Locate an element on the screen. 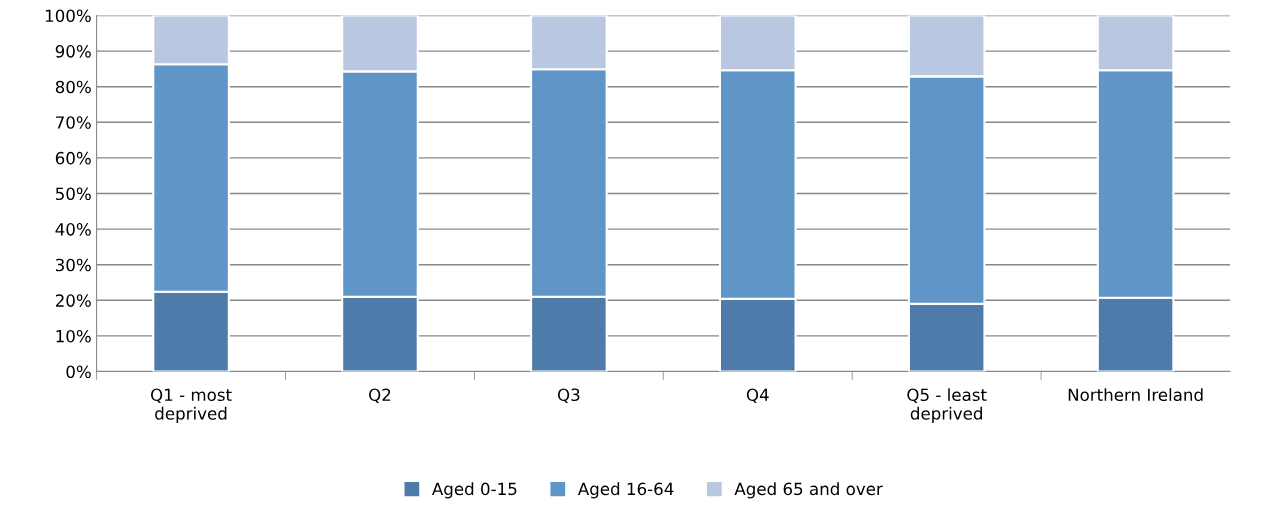  y-tick-label: 10% is located at coordinates (73, 336).